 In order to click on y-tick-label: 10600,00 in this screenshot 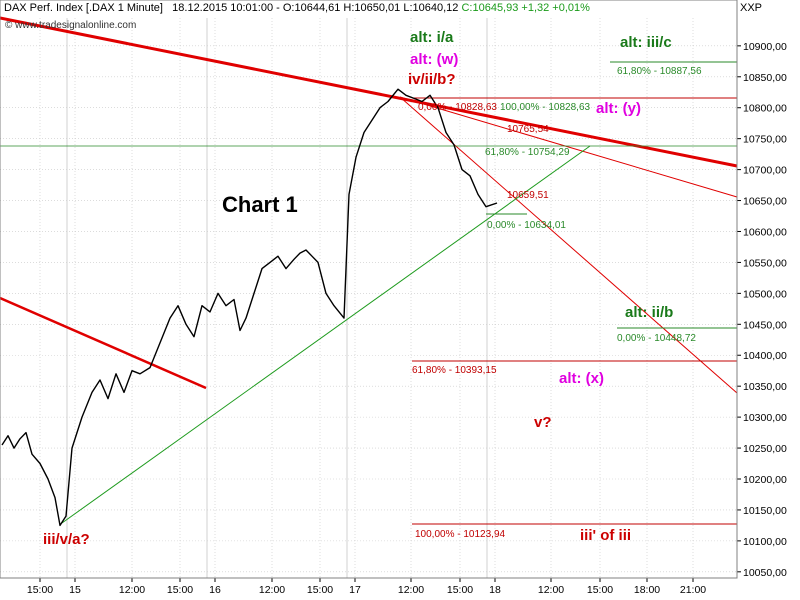, I will do `click(765, 232)`.